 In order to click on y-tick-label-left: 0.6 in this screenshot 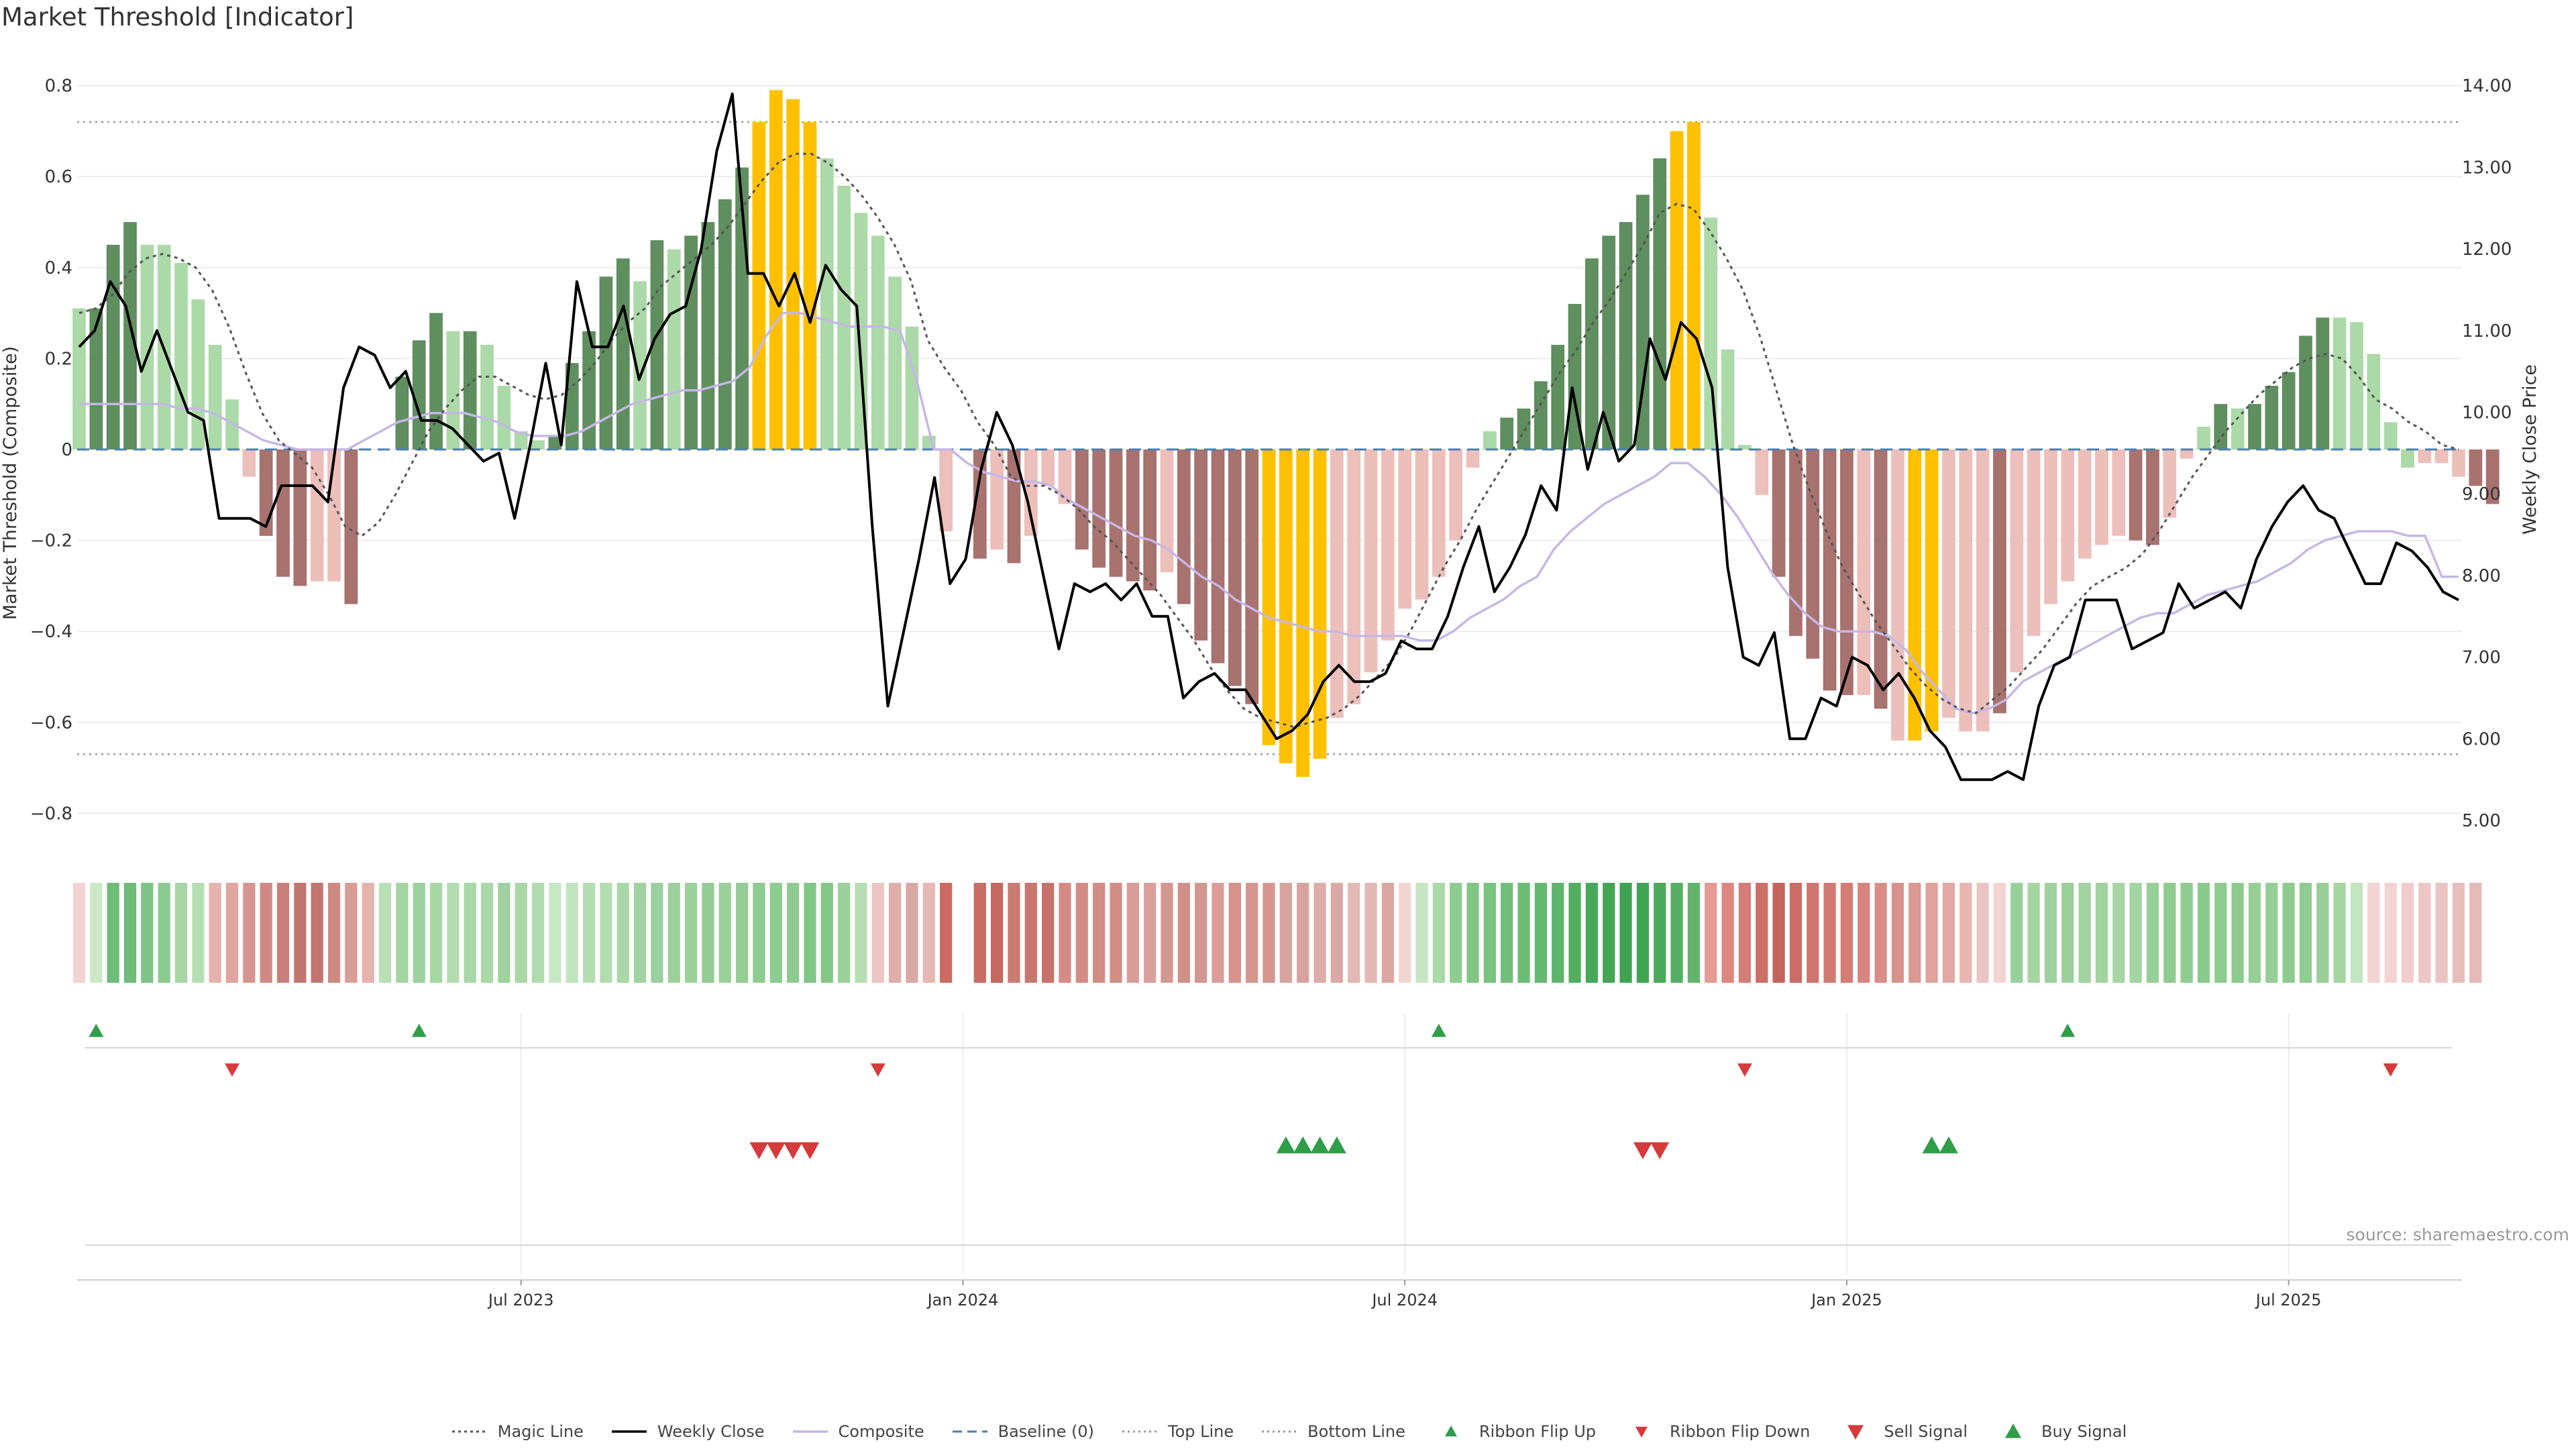, I will do `click(58, 177)`.